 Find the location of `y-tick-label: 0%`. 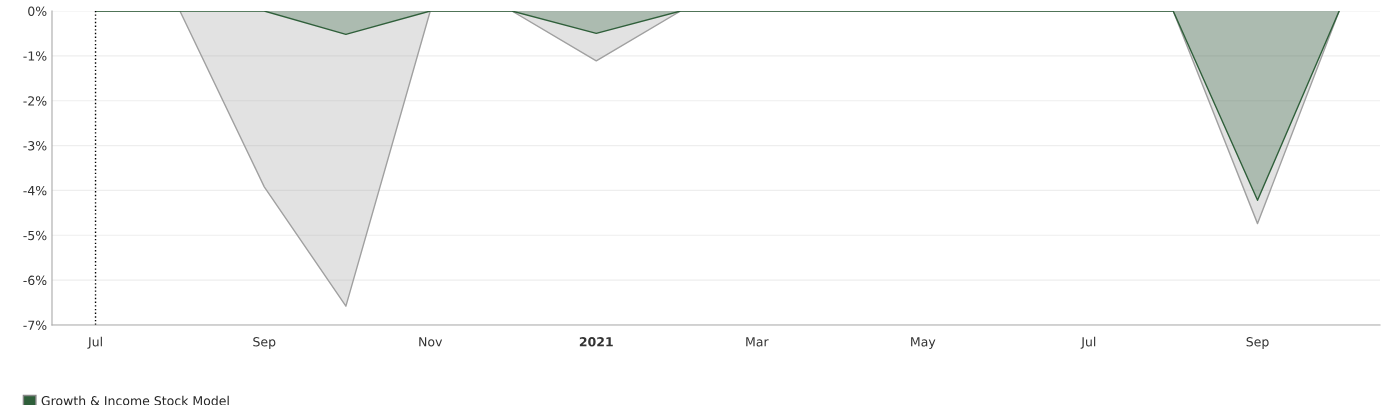

y-tick-label: 0% is located at coordinates (37, 11).